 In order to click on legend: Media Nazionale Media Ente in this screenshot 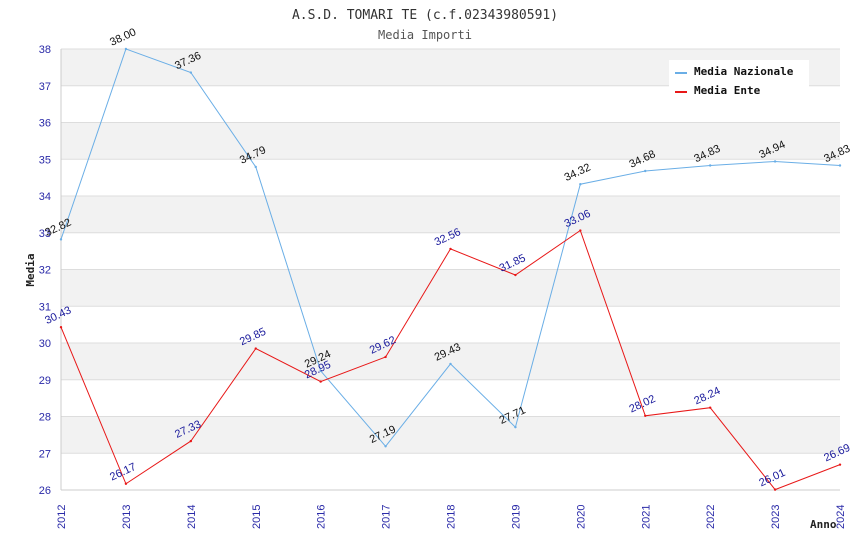, I will do `click(739, 83)`.